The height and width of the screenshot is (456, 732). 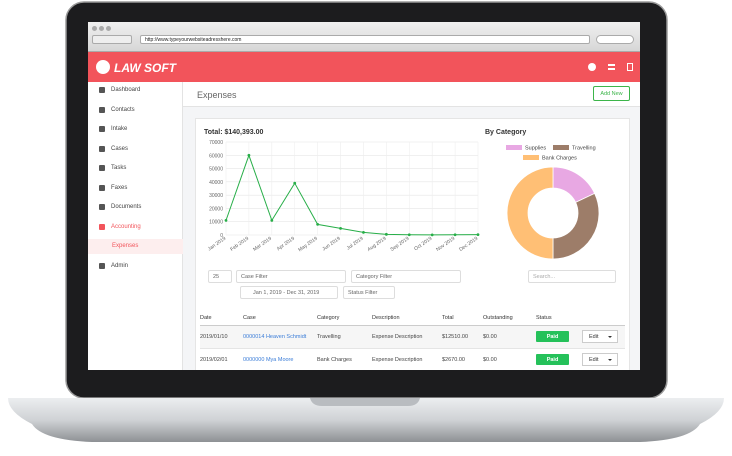 What do you see at coordinates (453, 360) in the screenshot?
I see `table-cell: $2670.00` at bounding box center [453, 360].